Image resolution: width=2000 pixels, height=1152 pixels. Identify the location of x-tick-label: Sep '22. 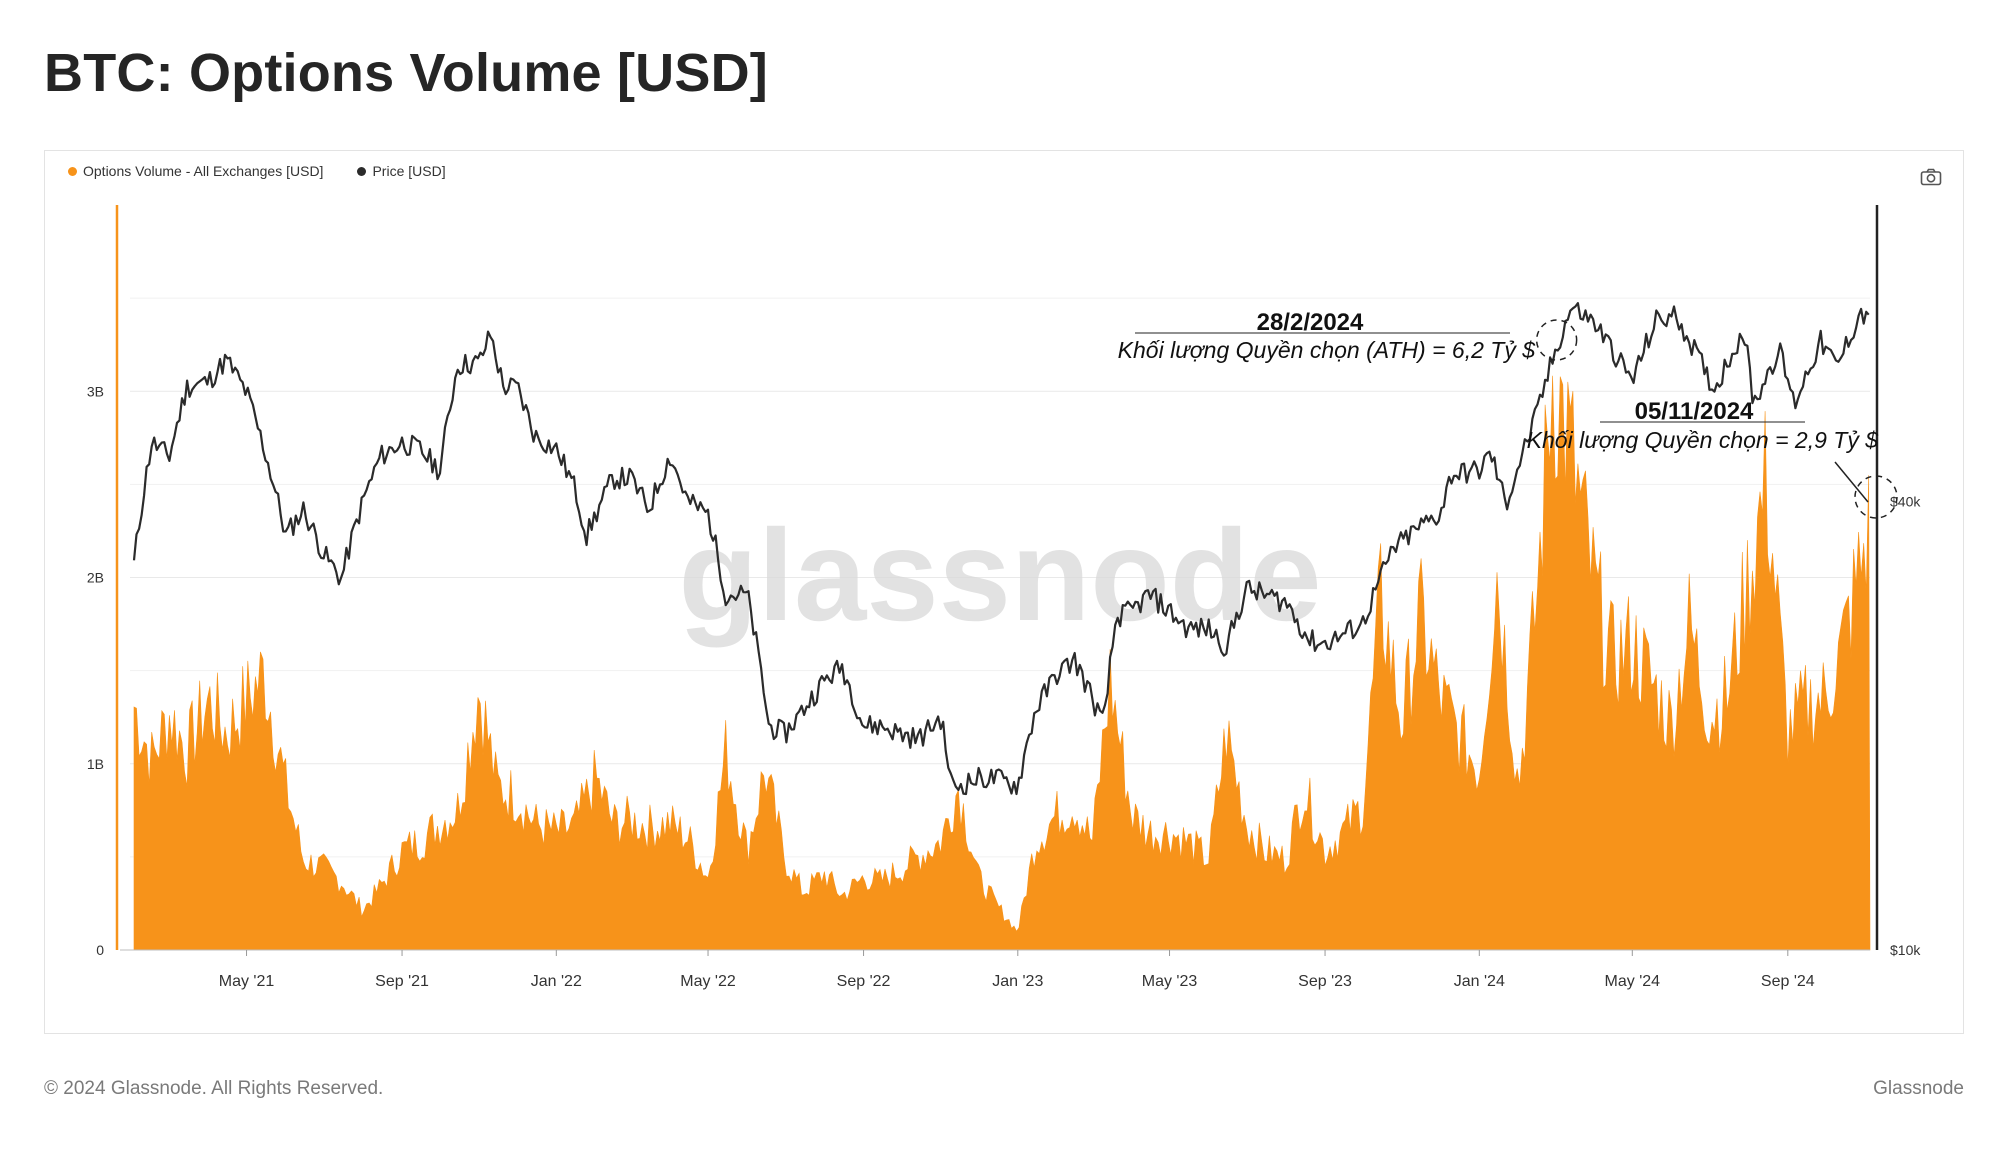
(864, 981).